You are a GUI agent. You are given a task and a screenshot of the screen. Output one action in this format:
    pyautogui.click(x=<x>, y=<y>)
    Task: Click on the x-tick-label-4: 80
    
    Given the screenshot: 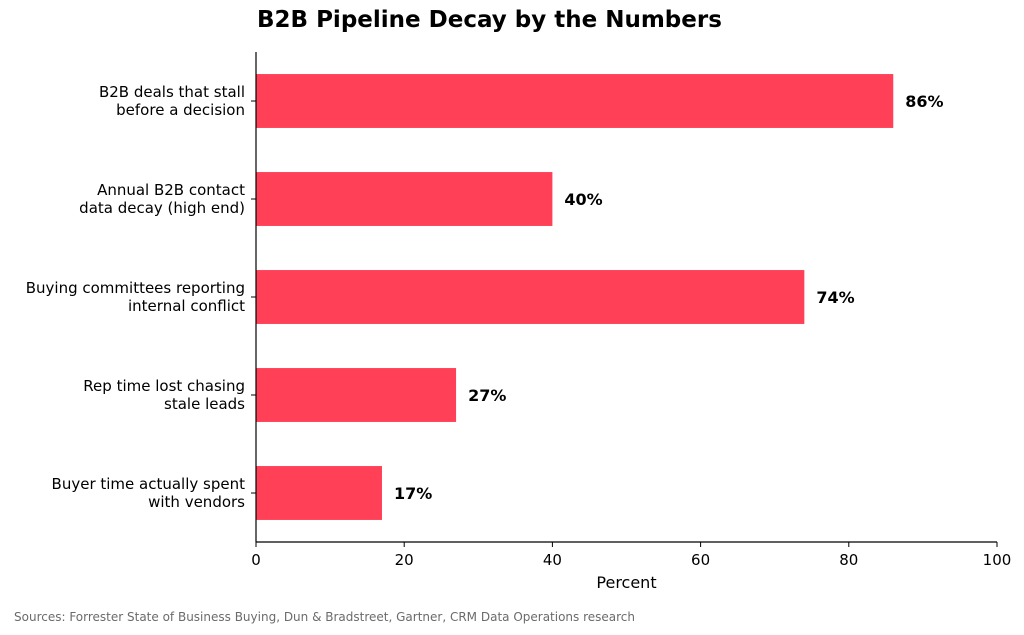 What is the action you would take?
    pyautogui.click(x=848, y=560)
    